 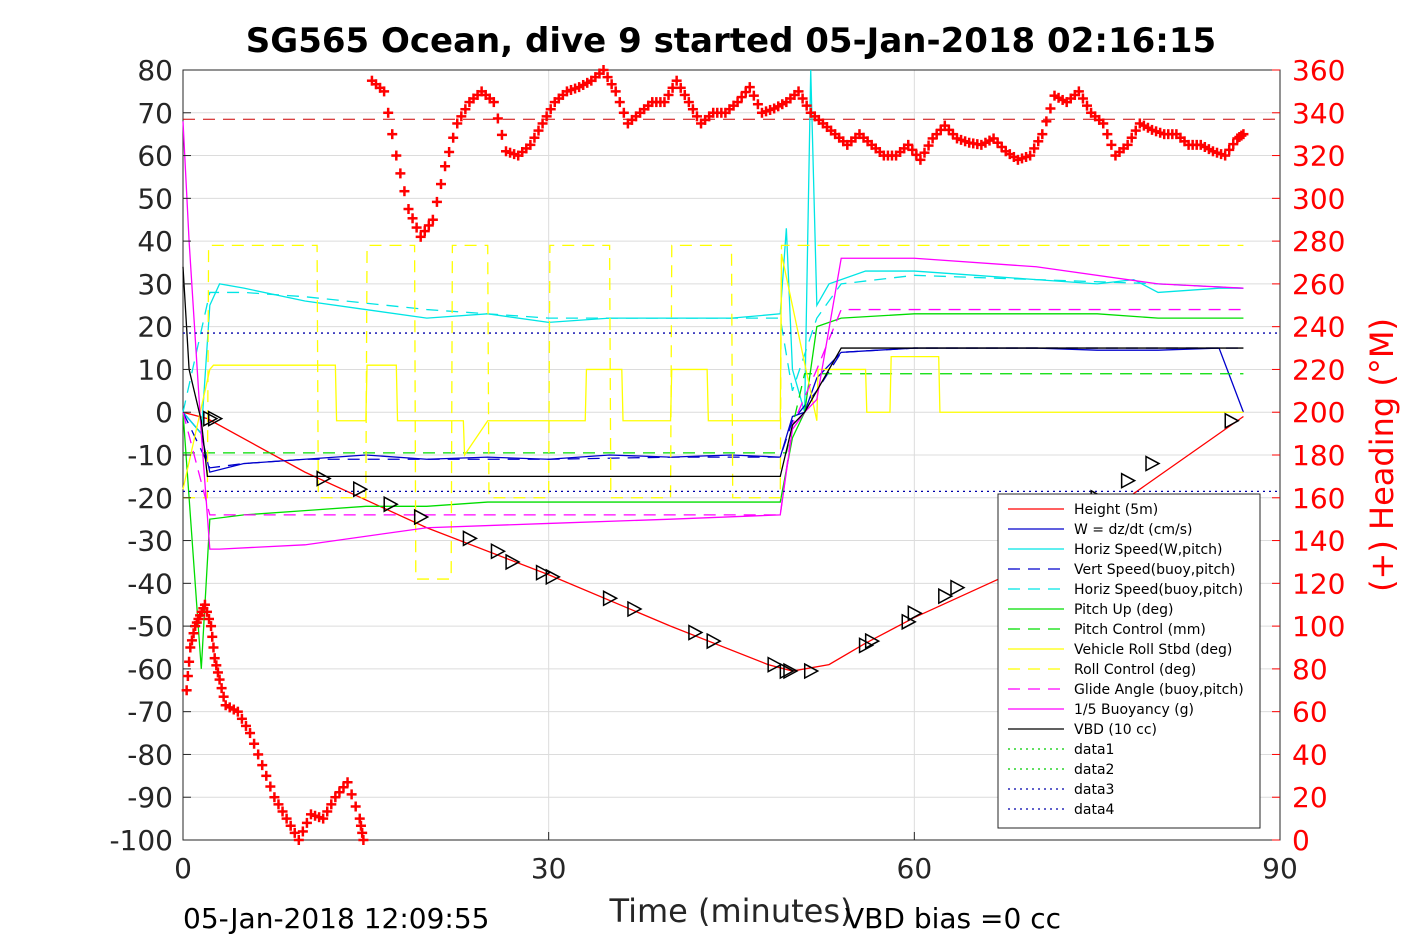 I want to click on legend-label: 1/5 Buoyancy (g), so click(x=1134, y=710).